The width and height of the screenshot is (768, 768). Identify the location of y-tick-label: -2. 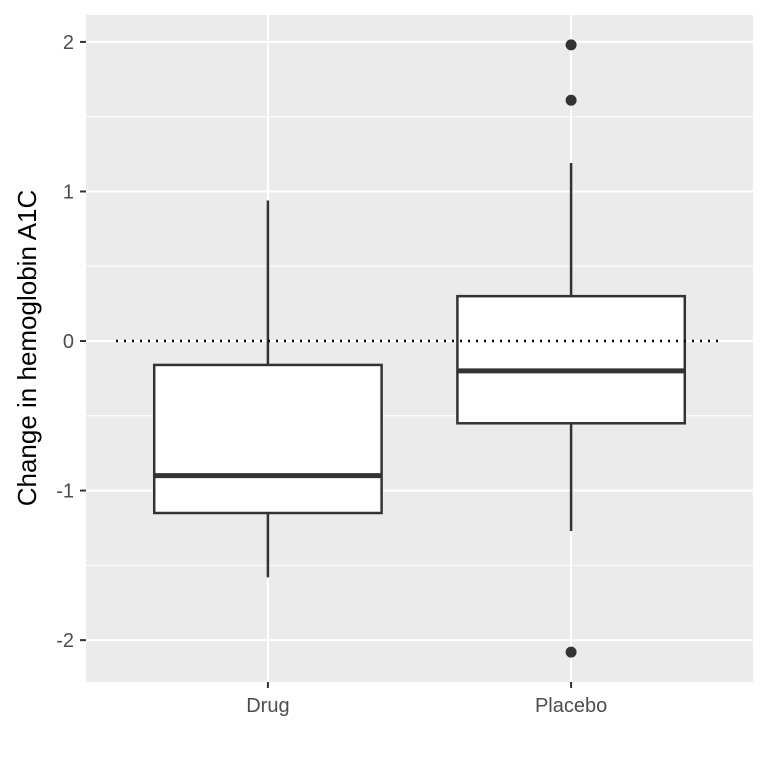
(65, 641).